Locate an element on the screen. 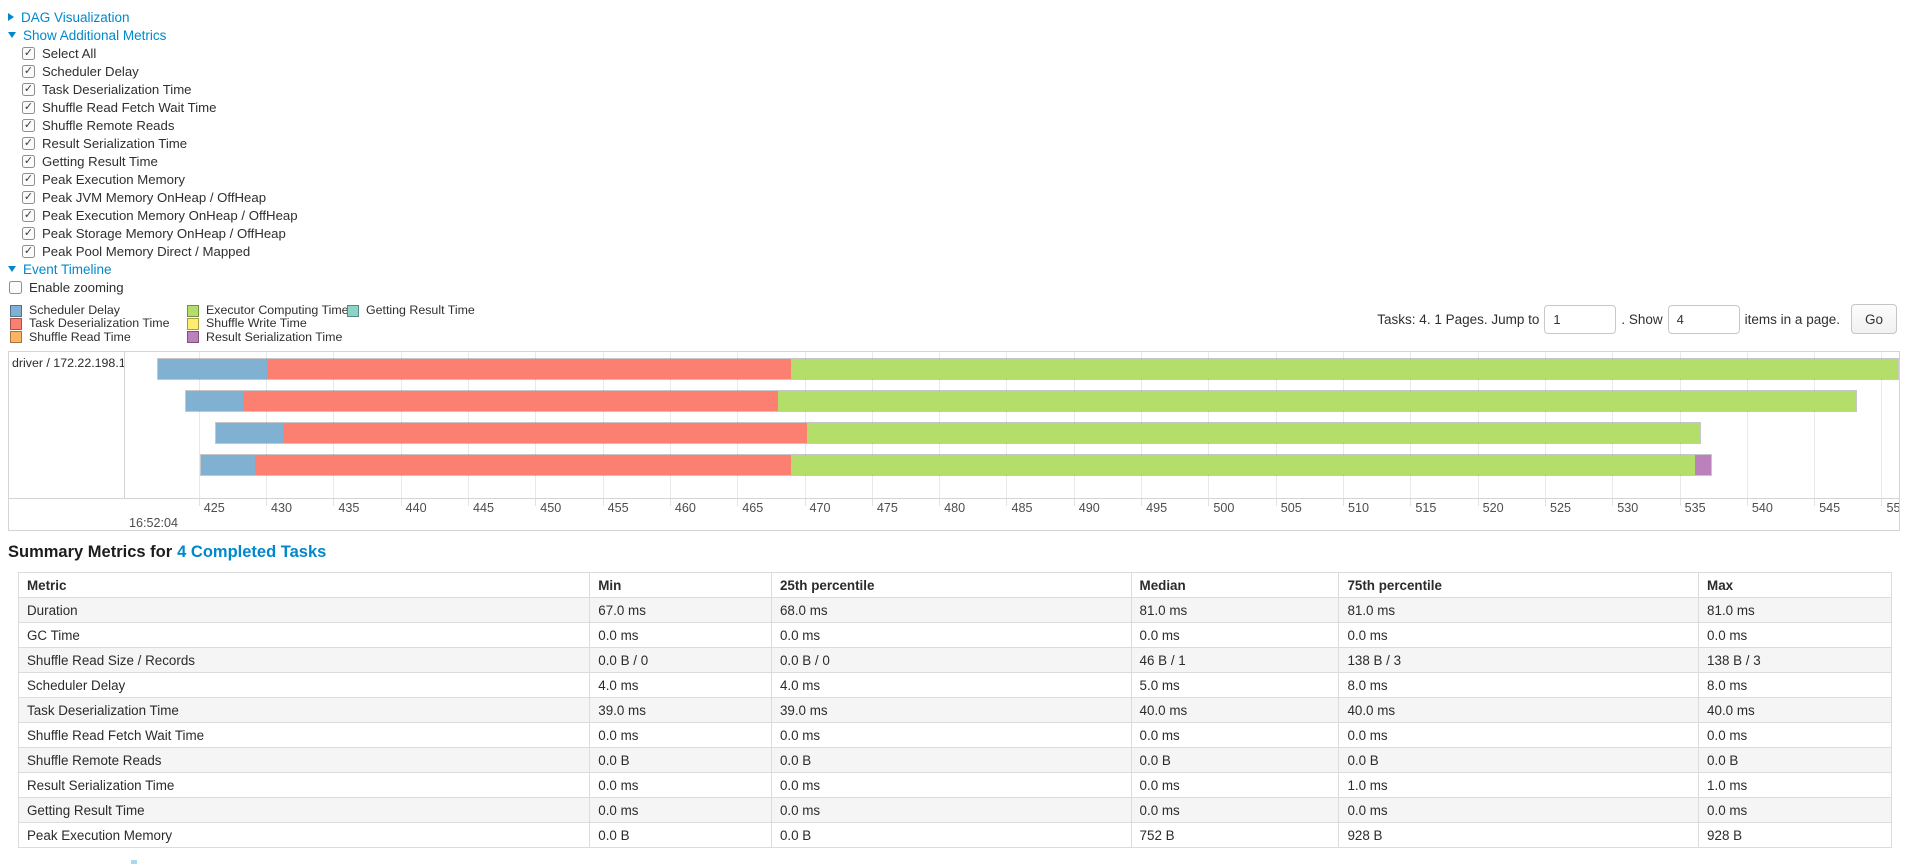 The image size is (1907, 865). metric-checkbox-item: ✓ Scheduler Delay is located at coordinates (964, 71).